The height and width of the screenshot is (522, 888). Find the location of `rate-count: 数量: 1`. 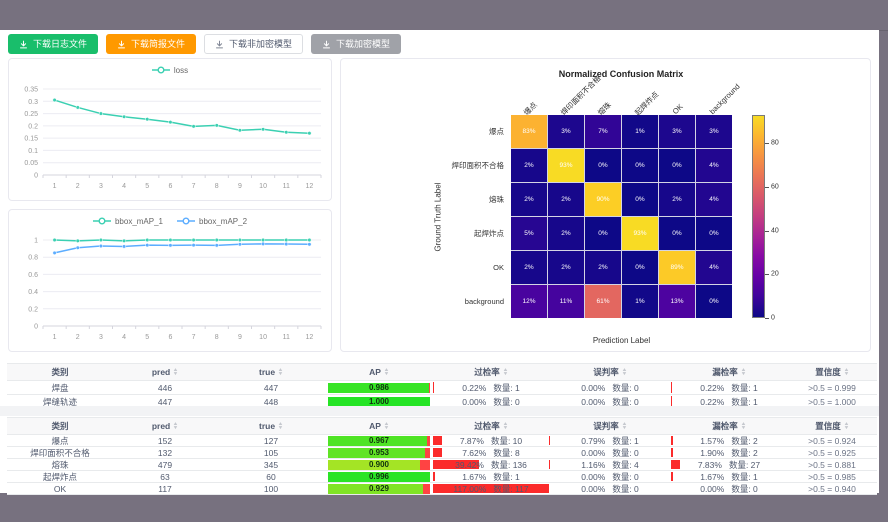

rate-count: 数量: 1 is located at coordinates (506, 476).